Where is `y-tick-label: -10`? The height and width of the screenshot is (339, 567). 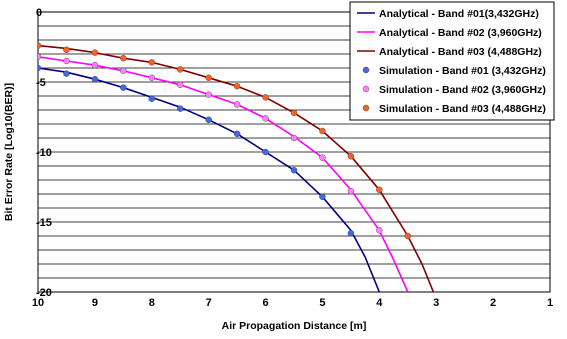 y-tick-label: -10 is located at coordinates (44, 153).